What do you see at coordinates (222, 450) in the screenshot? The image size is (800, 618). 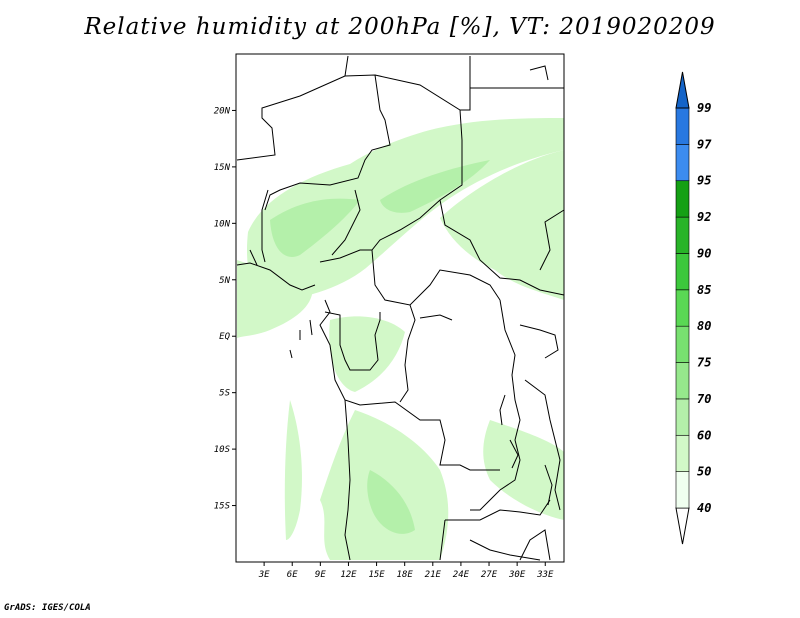 I see `lat-tick-label: 10S` at bounding box center [222, 450].